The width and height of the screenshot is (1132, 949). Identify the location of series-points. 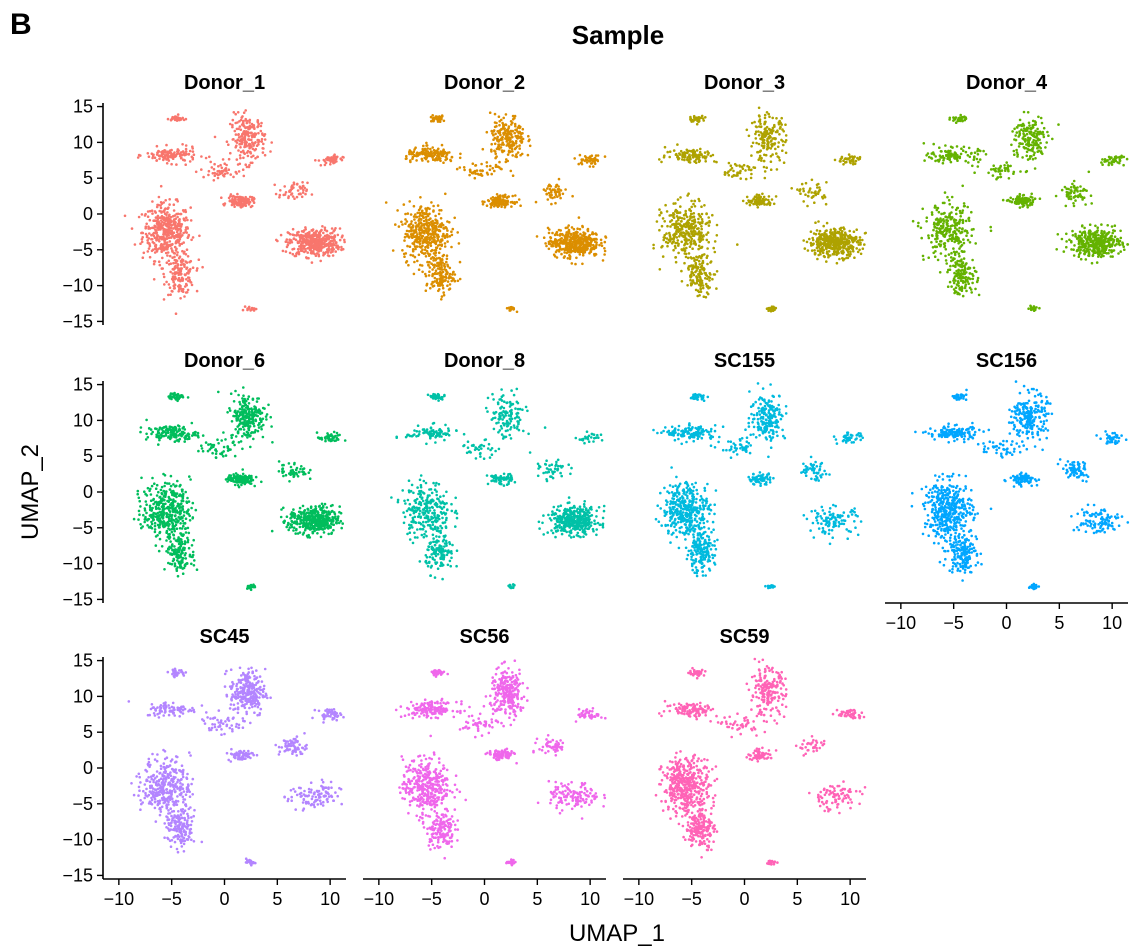
(759, 209).